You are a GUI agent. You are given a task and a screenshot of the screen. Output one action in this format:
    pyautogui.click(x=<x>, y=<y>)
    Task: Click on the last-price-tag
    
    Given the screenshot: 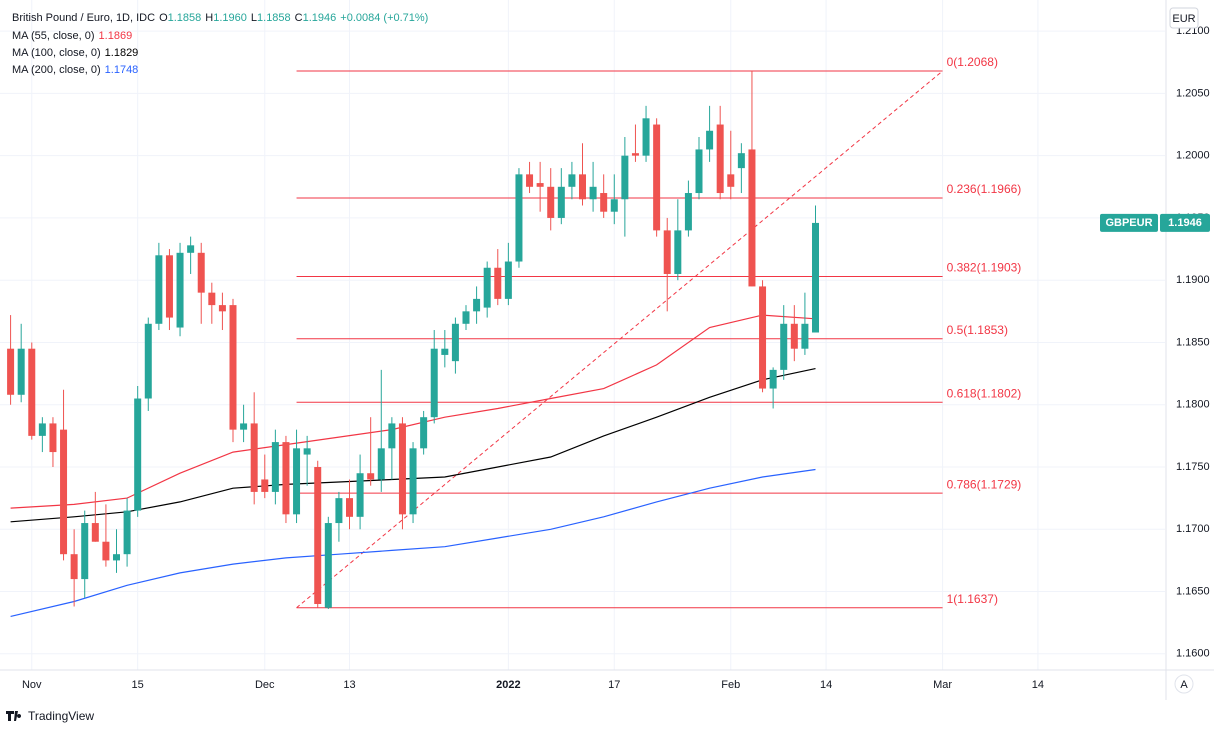 What is the action you would take?
    pyautogui.click(x=1185, y=222)
    